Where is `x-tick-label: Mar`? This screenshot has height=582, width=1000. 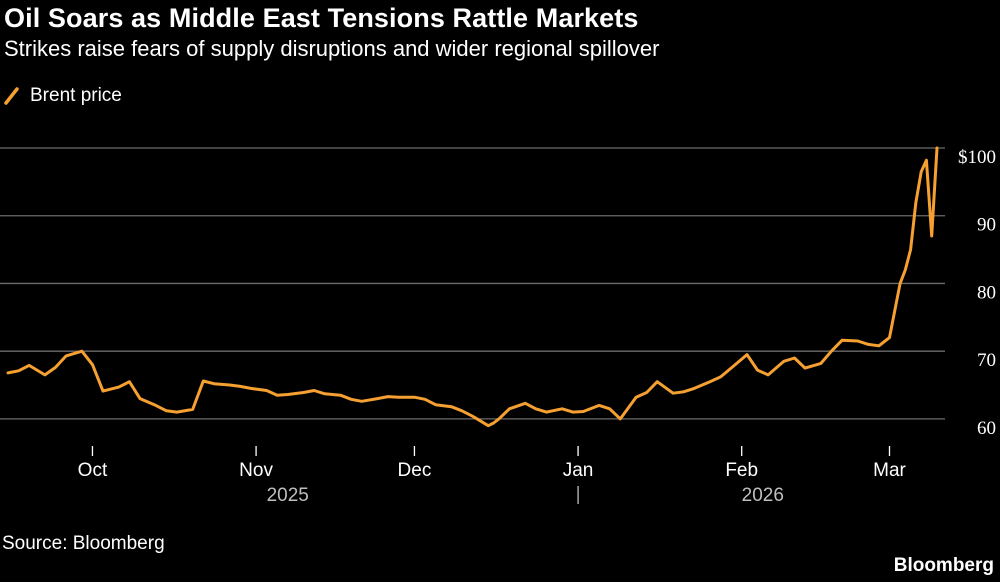 x-tick-label: Mar is located at coordinates (889, 470).